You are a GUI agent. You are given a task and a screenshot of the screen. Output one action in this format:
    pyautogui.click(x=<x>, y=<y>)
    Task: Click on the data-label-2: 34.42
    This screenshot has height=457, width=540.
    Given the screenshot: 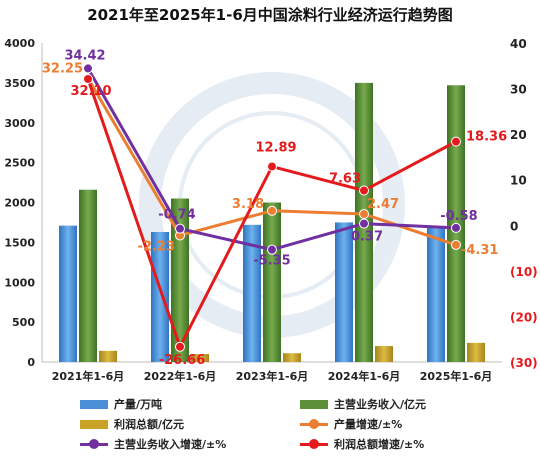 What is the action you would take?
    pyautogui.click(x=84, y=55)
    